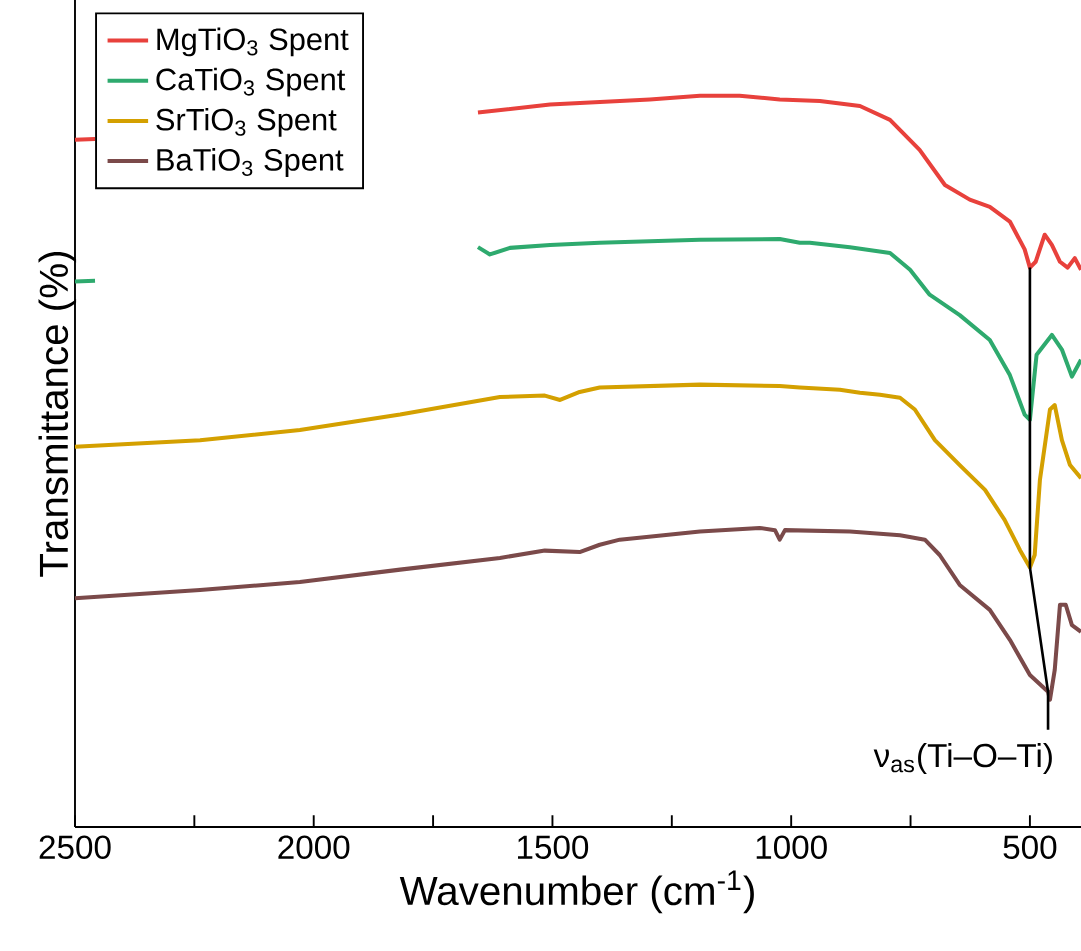 The height and width of the screenshot is (951, 1081). I want to click on legend-label: CaTiO$_{3}$ Spent, so click(251, 82).